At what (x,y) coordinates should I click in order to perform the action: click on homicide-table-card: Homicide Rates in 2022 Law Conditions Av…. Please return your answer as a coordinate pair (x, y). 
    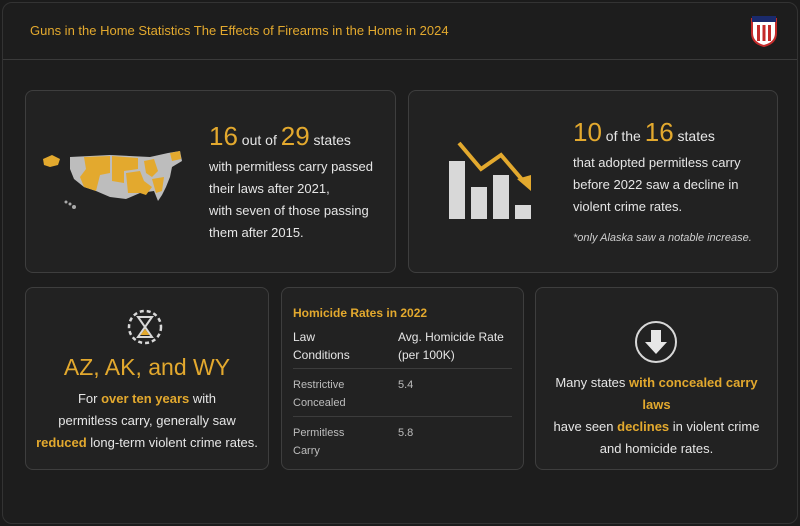
    Looking at the image, I should click on (402, 378).